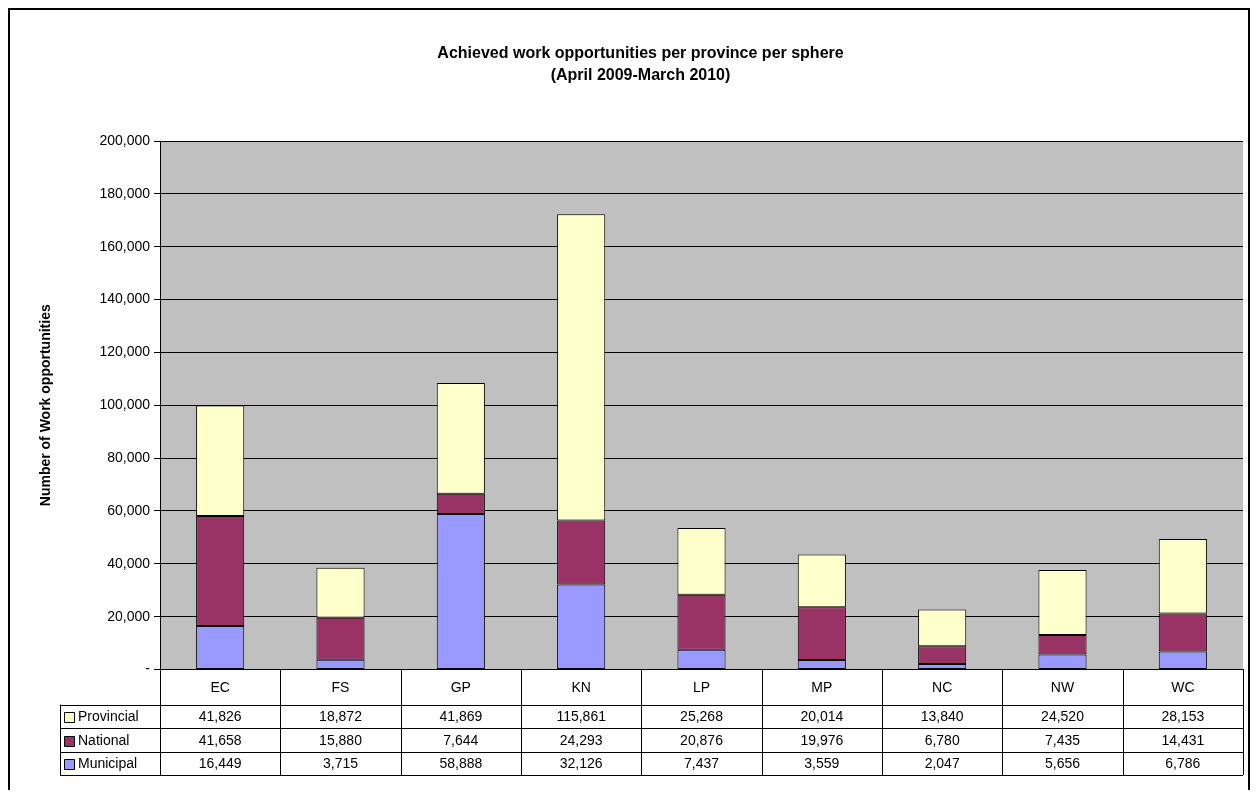 The width and height of the screenshot is (1258, 798). I want to click on data-label: 7,437, so click(701, 763).